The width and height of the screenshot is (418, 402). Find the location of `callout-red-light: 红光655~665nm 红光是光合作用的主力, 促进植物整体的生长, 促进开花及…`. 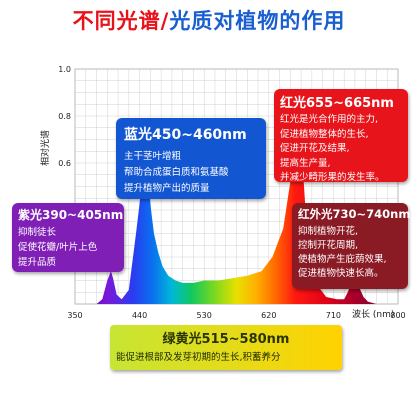

callout-red-light: 红光655~665nm 红光是光合作用的主力, 促进植物整体的生长, 促进开花及… is located at coordinates (341, 136).